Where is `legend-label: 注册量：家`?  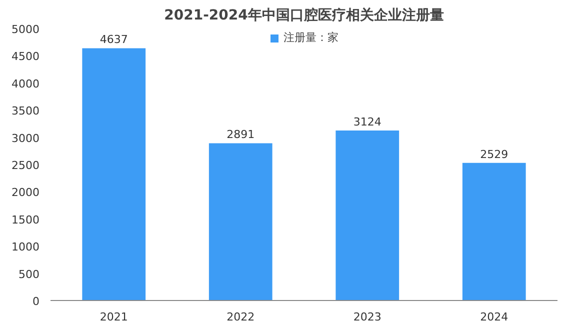 legend-label: 注册量：家 is located at coordinates (311, 37).